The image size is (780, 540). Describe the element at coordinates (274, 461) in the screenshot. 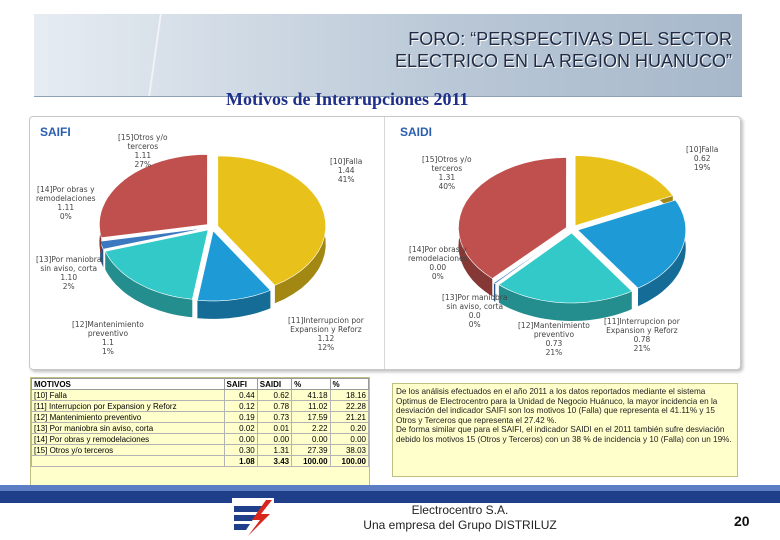

I see `cell-total-saidi: 3.43` at that location.